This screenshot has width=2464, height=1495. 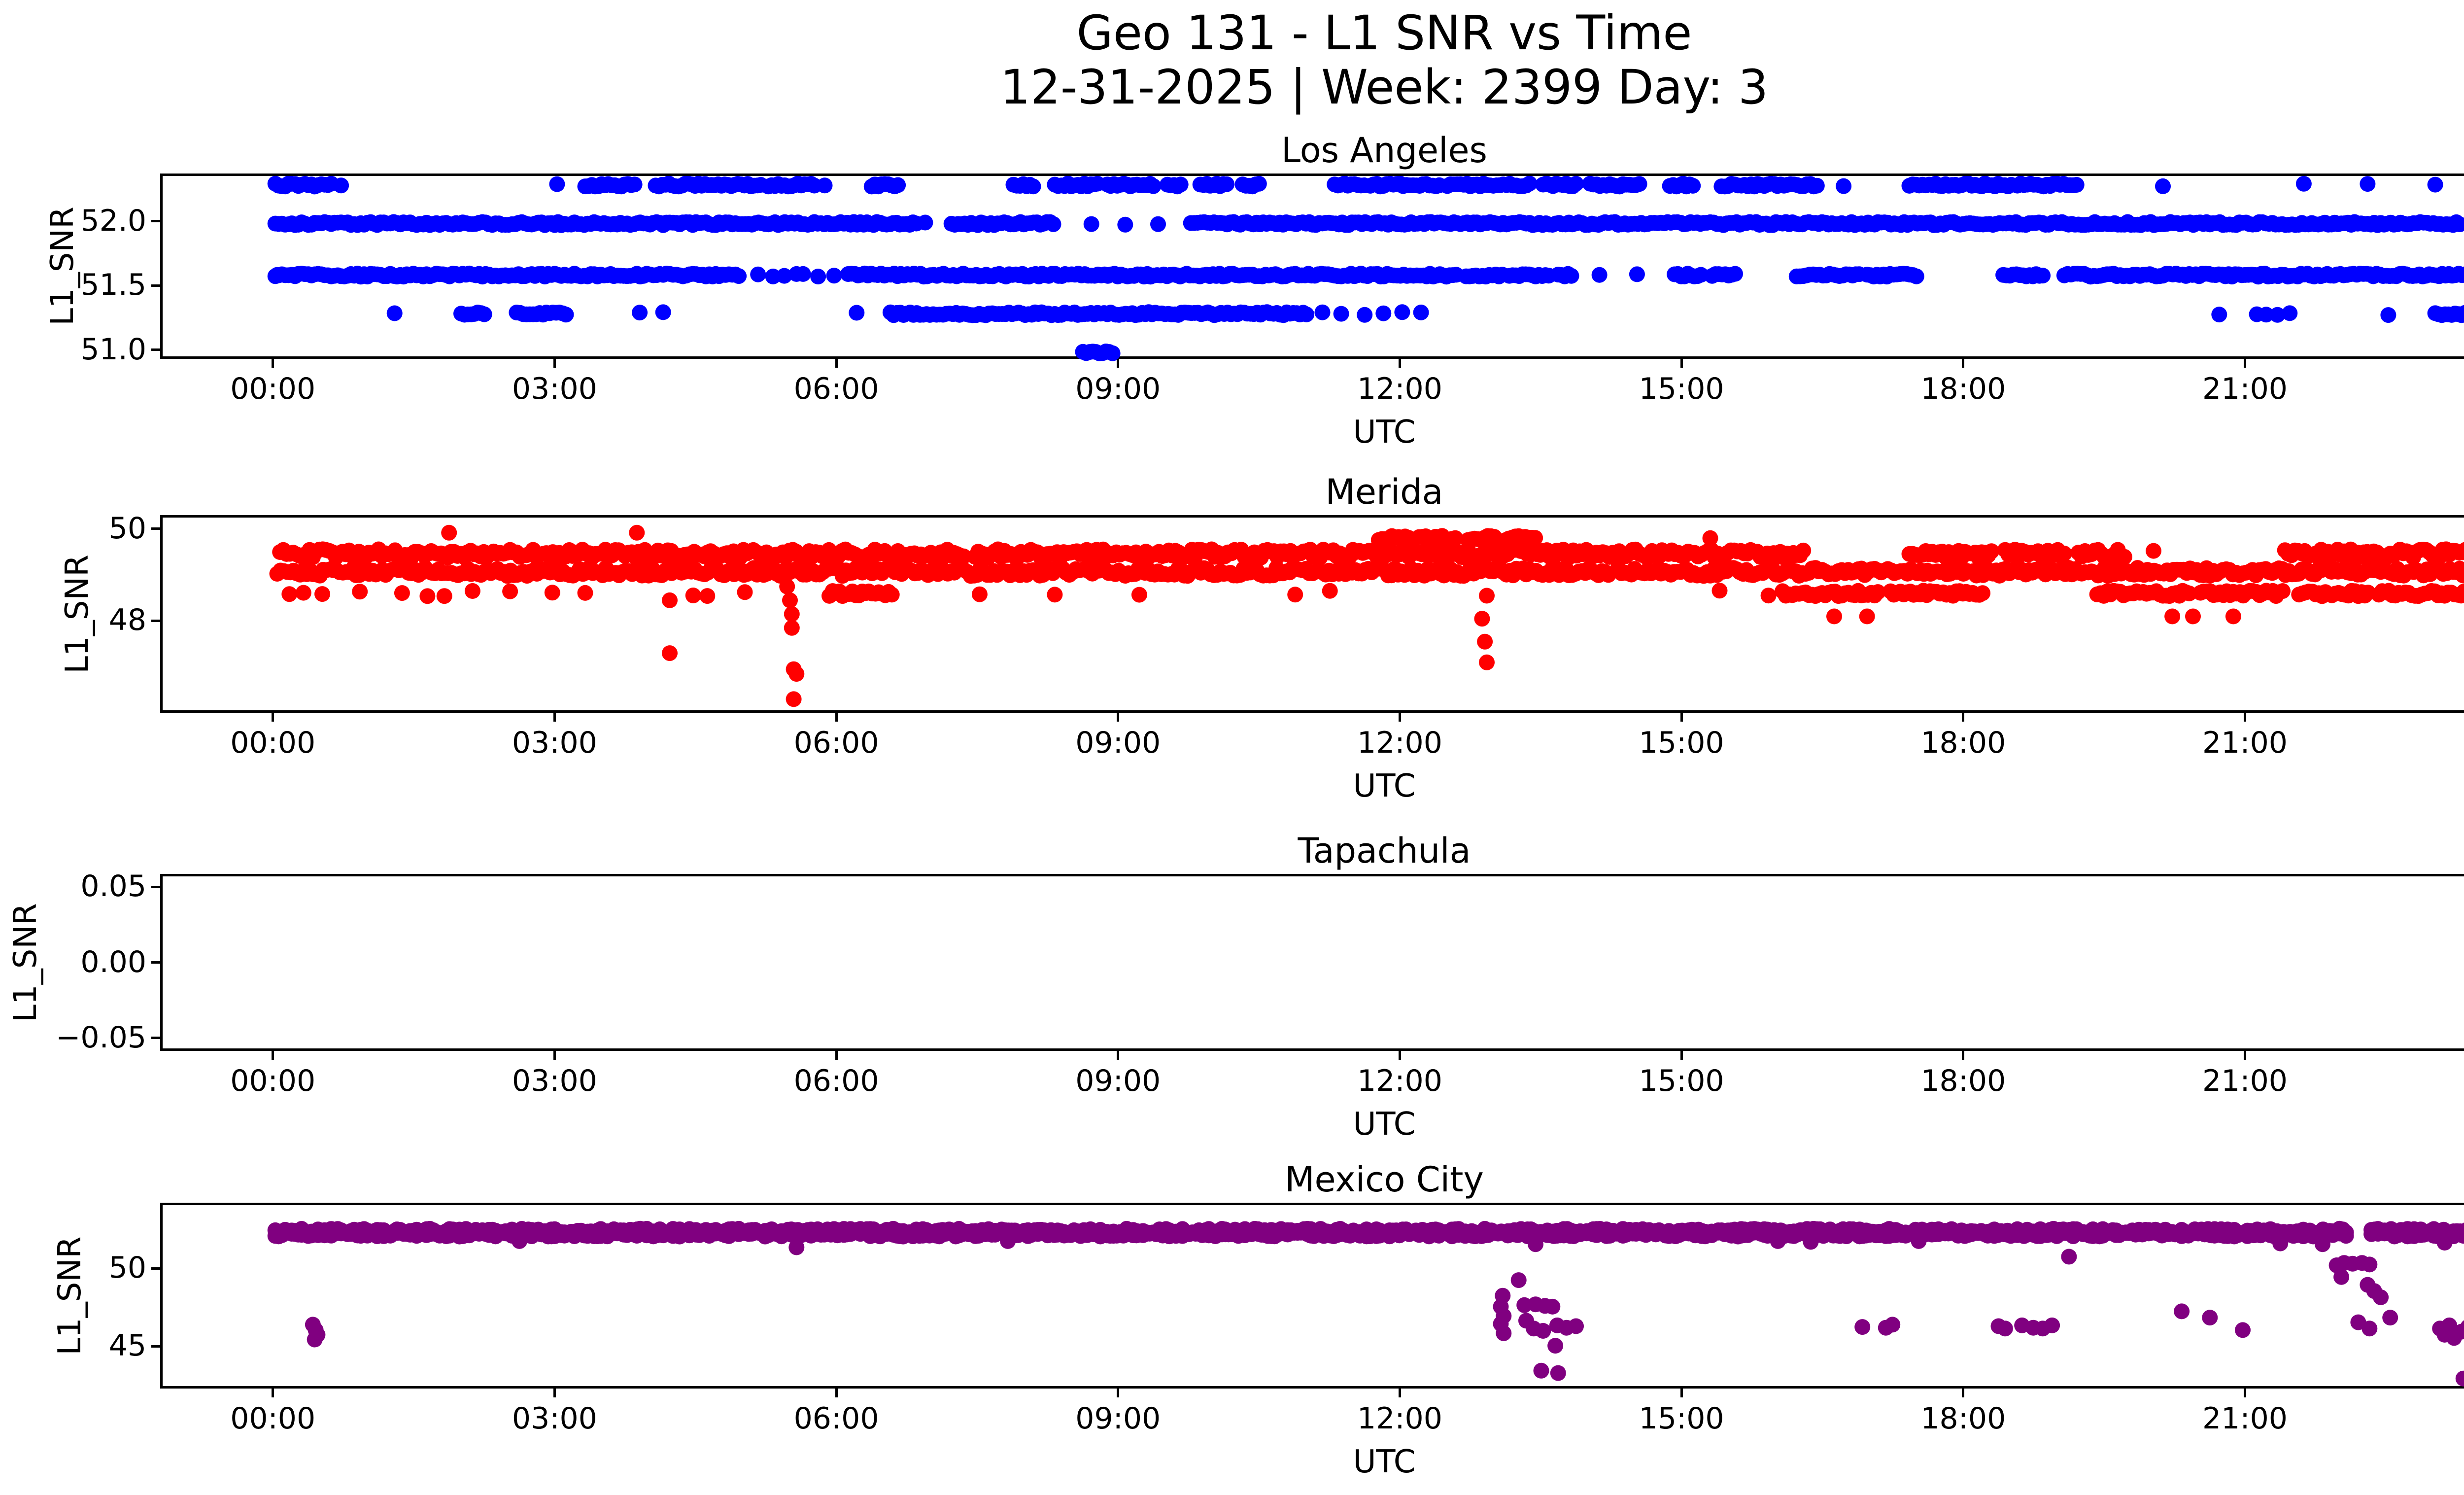 What do you see at coordinates (113, 220) in the screenshot?
I see `y-tick-label: 52.0` at bounding box center [113, 220].